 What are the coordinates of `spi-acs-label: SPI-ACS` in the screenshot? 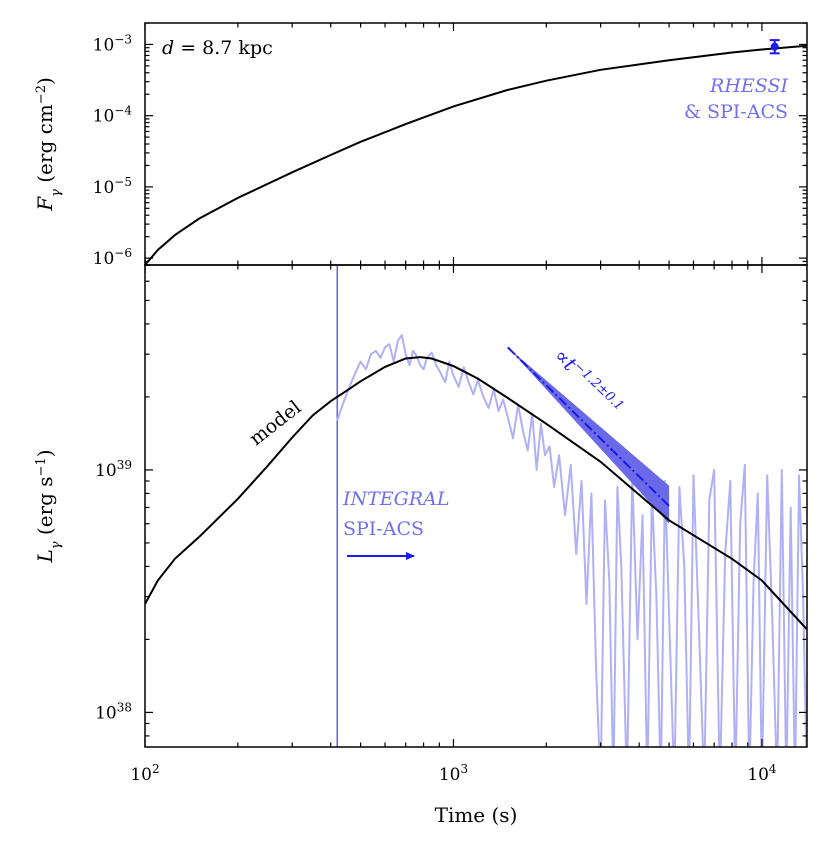 It's located at (383, 529).